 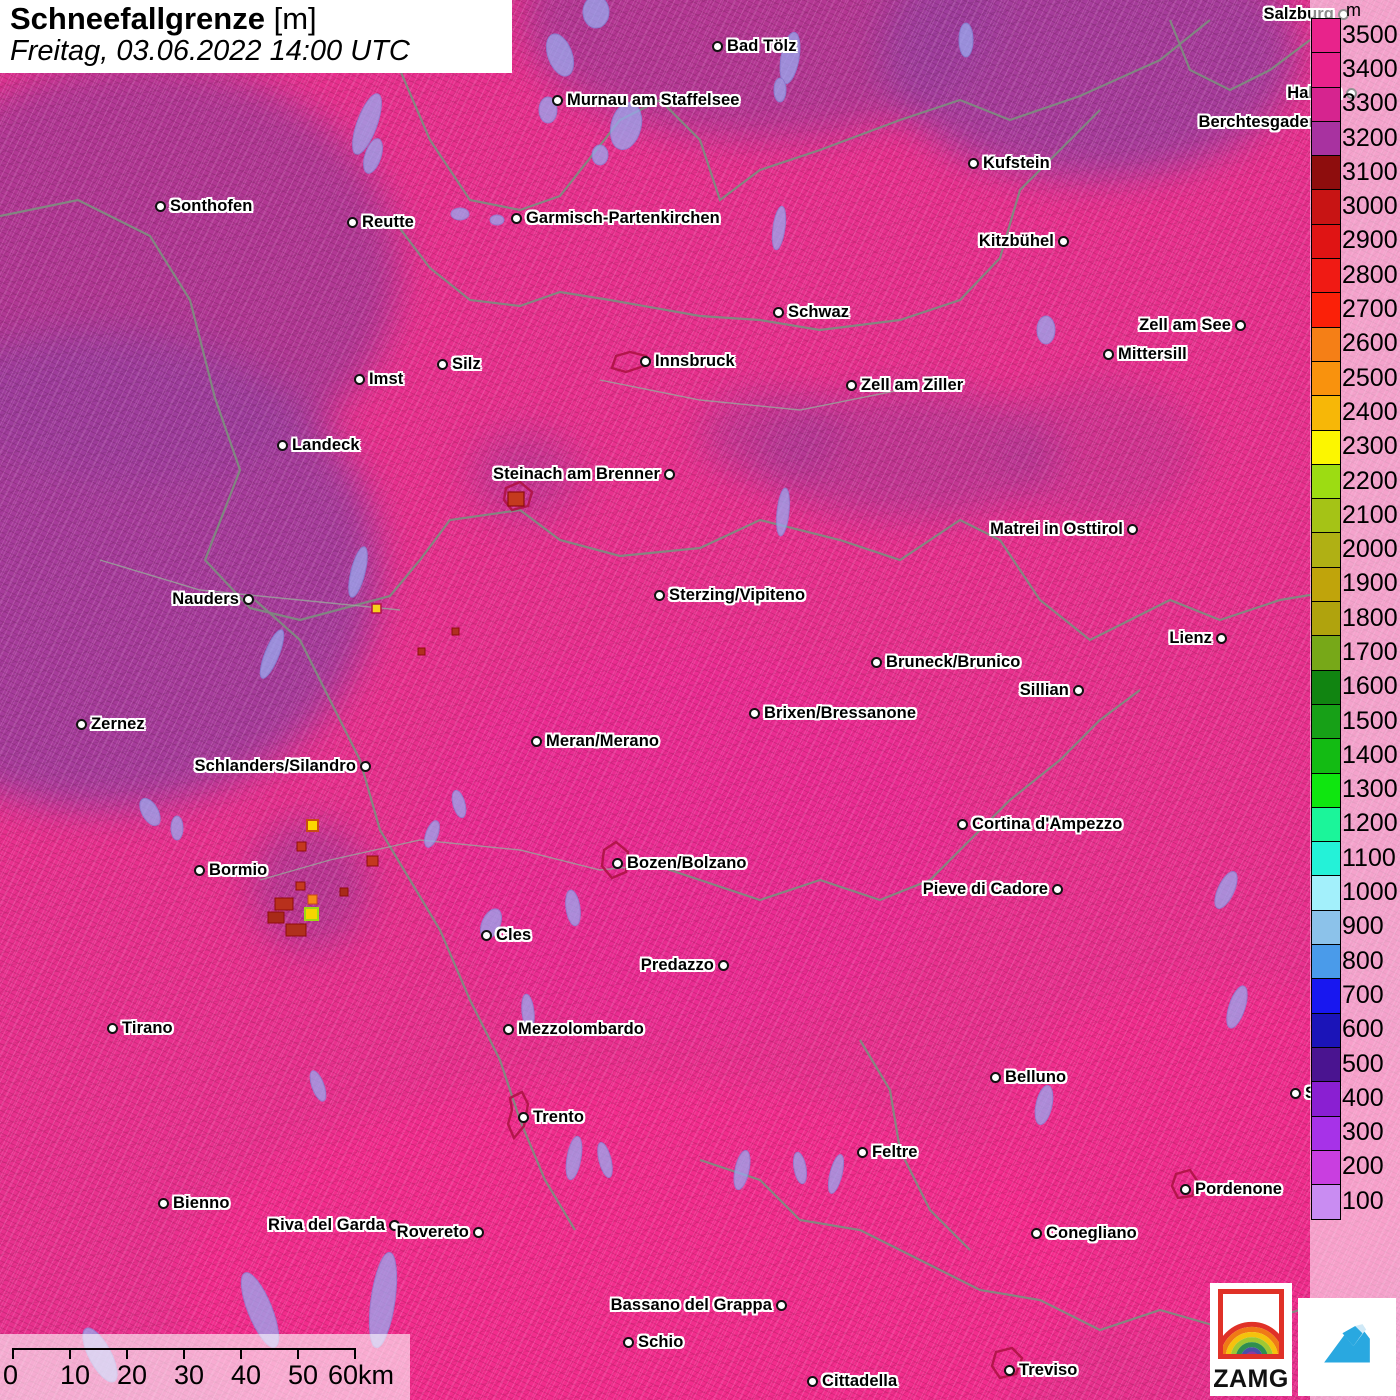 What do you see at coordinates (506, 935) in the screenshot?
I see `city-marker: Cles` at bounding box center [506, 935].